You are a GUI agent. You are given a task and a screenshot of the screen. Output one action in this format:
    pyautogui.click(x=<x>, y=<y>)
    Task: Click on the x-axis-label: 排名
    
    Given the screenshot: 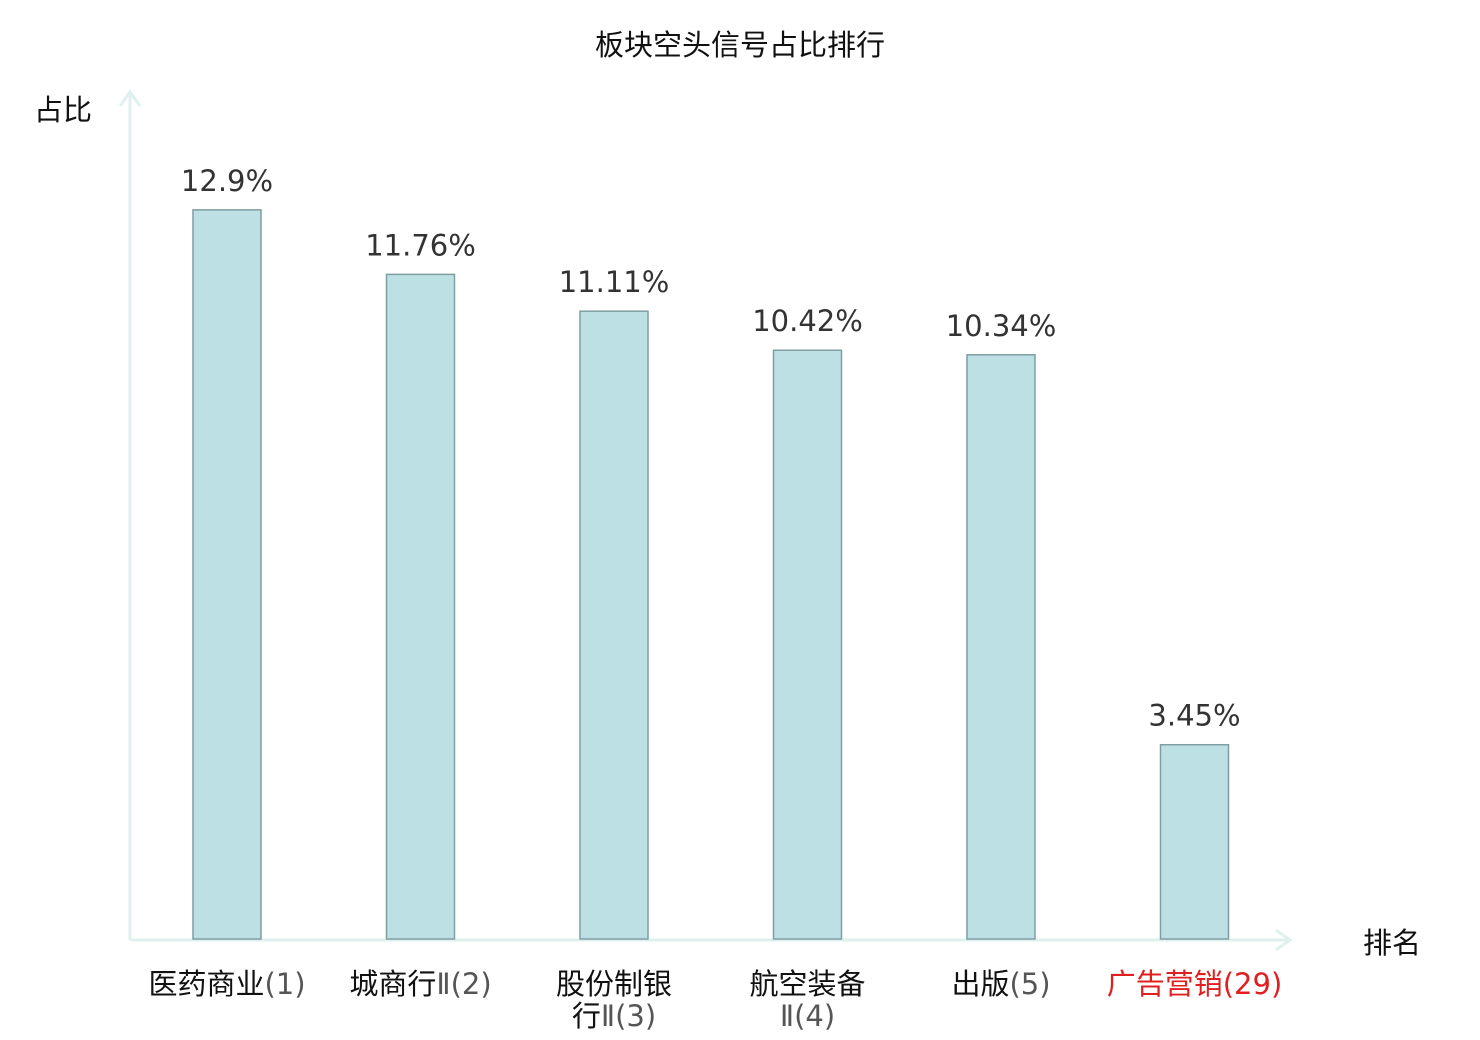 What is the action you would take?
    pyautogui.click(x=1392, y=943)
    